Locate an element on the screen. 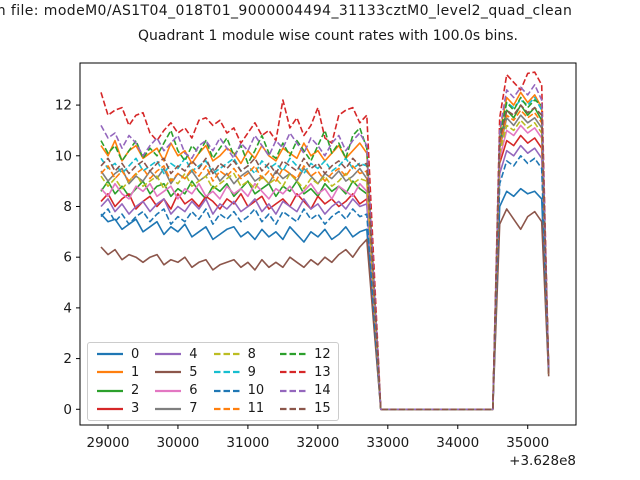  legend-item-1: 1 is located at coordinates (118, 372).